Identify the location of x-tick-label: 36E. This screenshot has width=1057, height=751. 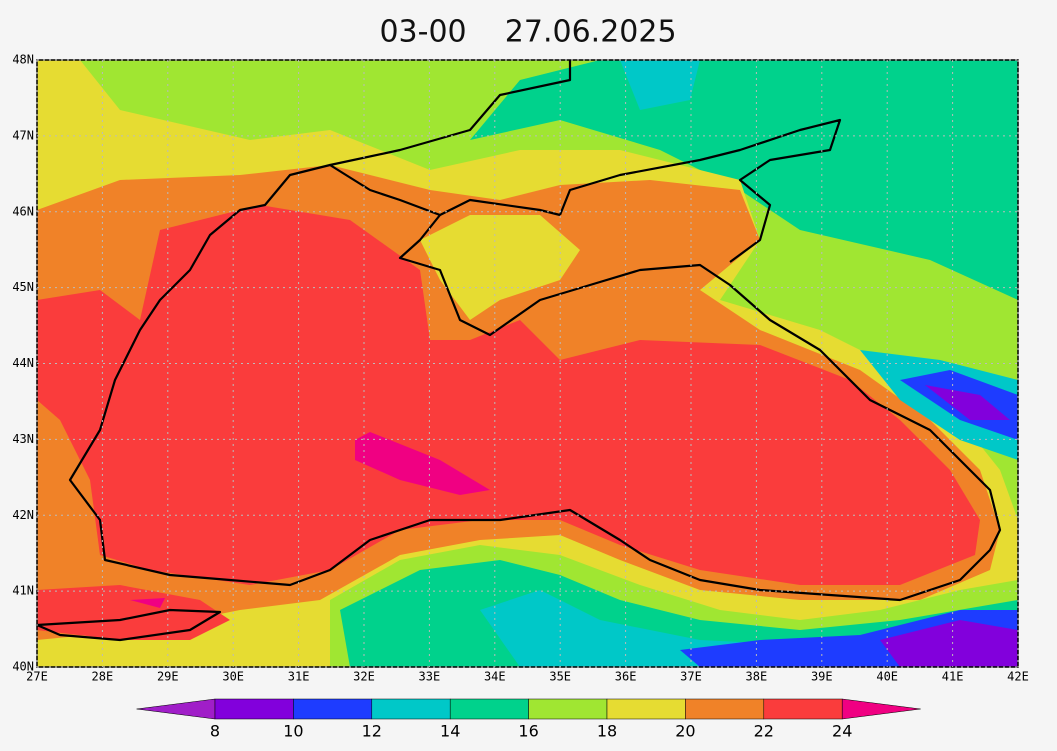
(626, 677).